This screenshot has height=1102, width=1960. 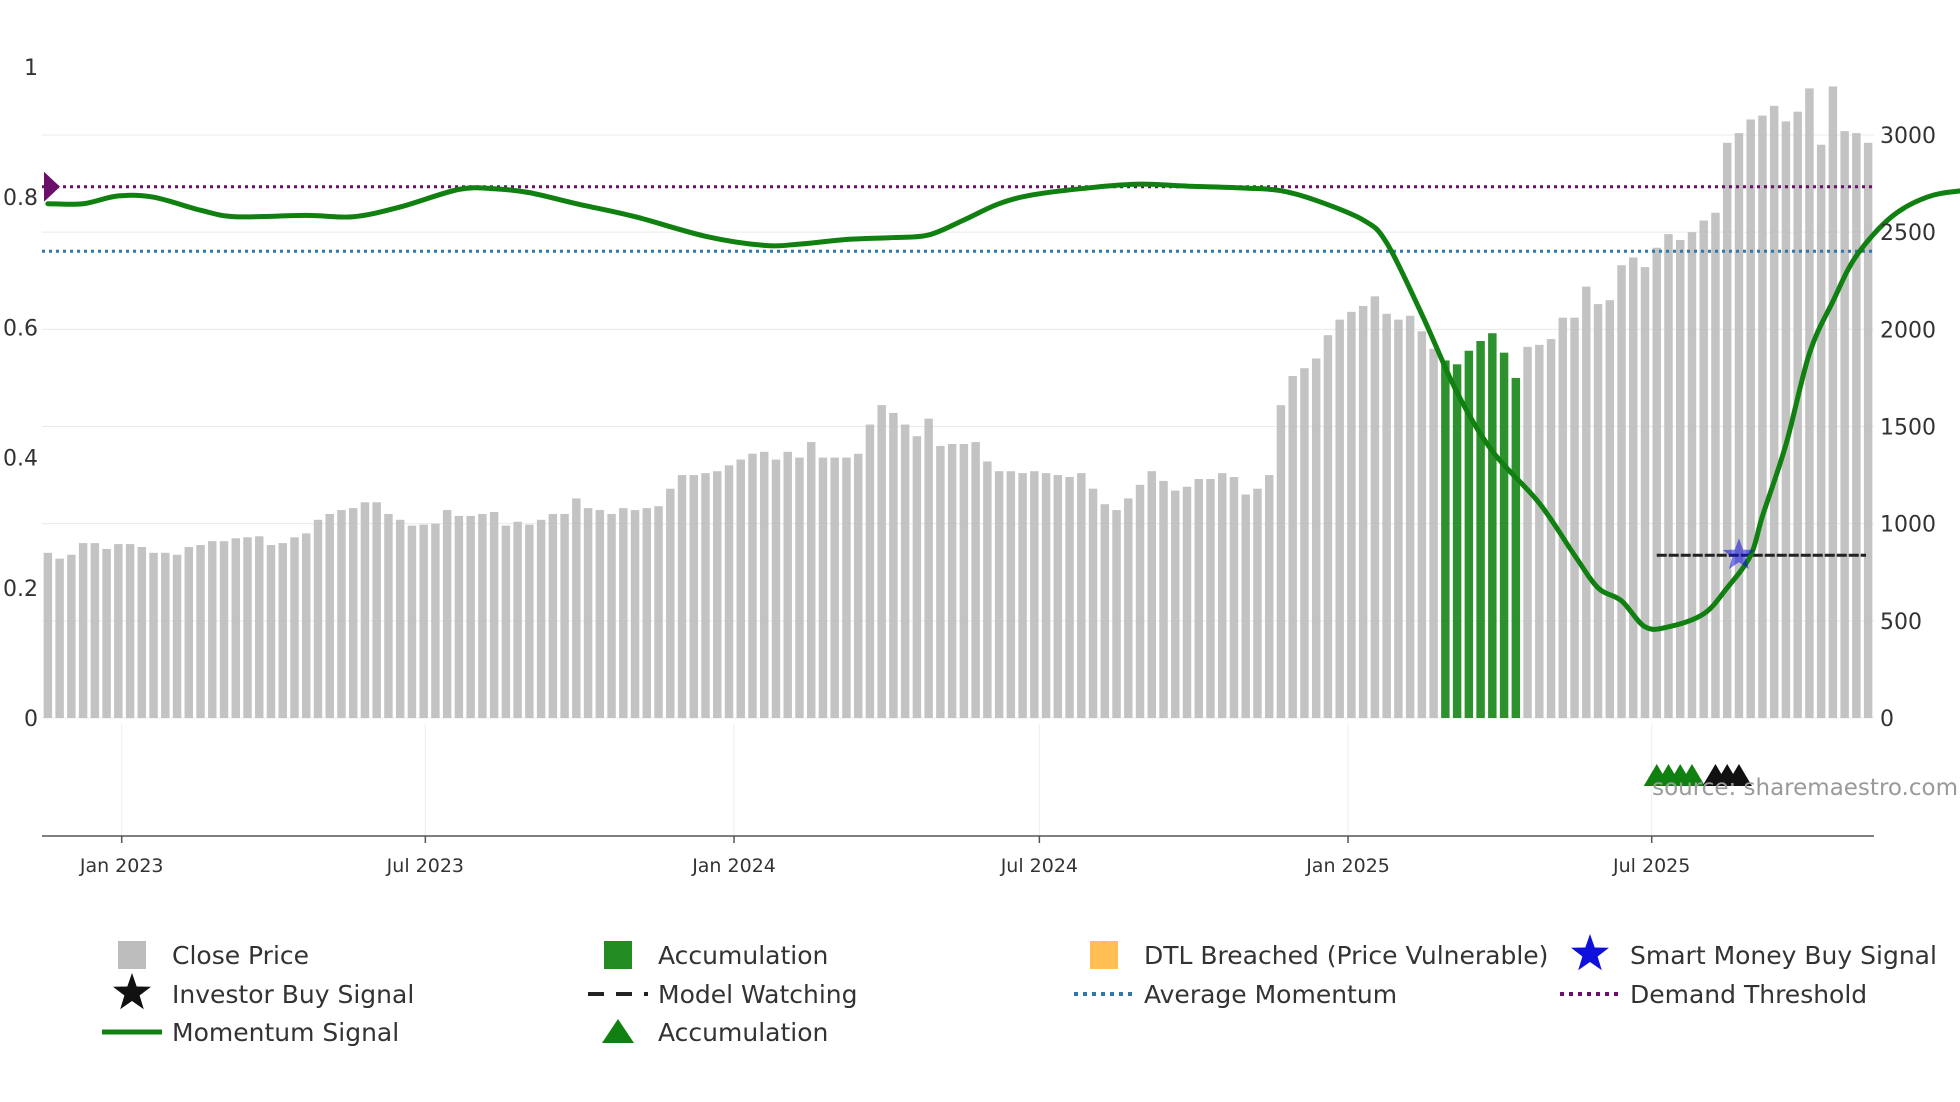 What do you see at coordinates (1699, 662) in the screenshot?
I see `signal-markers` at bounding box center [1699, 662].